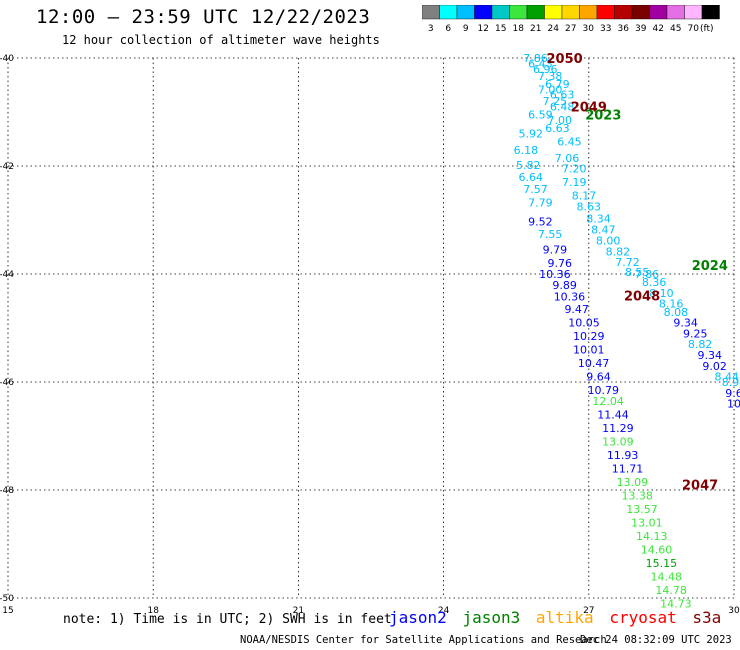 The height and width of the screenshot is (650, 740). What do you see at coordinates (530, 134) in the screenshot?
I see `wave-height-point: 5.92` at bounding box center [530, 134].